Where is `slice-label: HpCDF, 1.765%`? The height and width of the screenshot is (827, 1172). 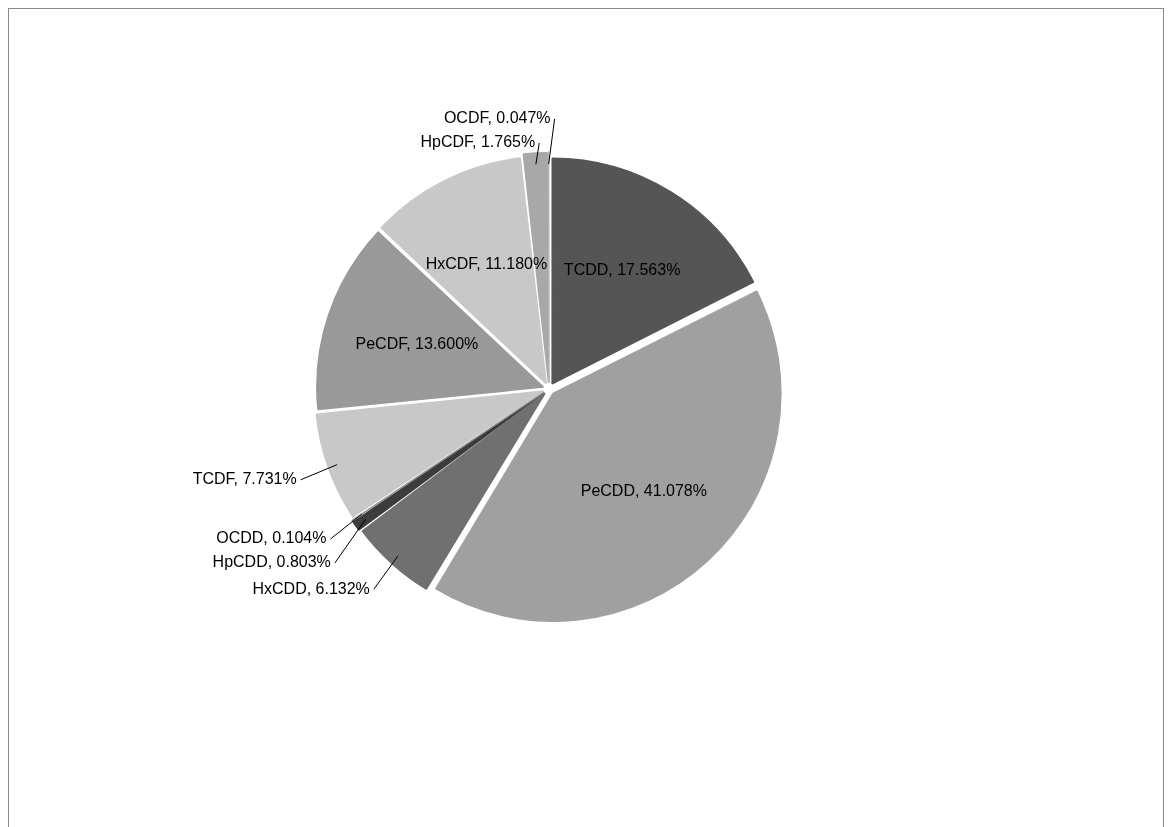 slice-label: HpCDF, 1.765% is located at coordinates (478, 142).